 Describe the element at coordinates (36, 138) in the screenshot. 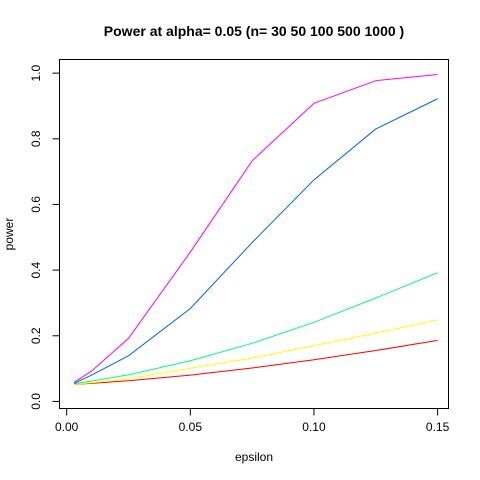

I see `y-tick-label: 0.8` at that location.